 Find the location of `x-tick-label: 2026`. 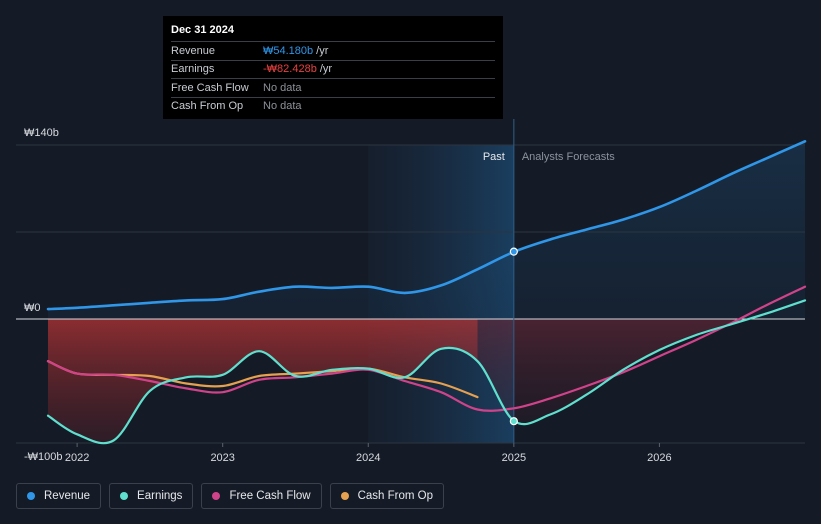

x-tick-label: 2026 is located at coordinates (659, 458).